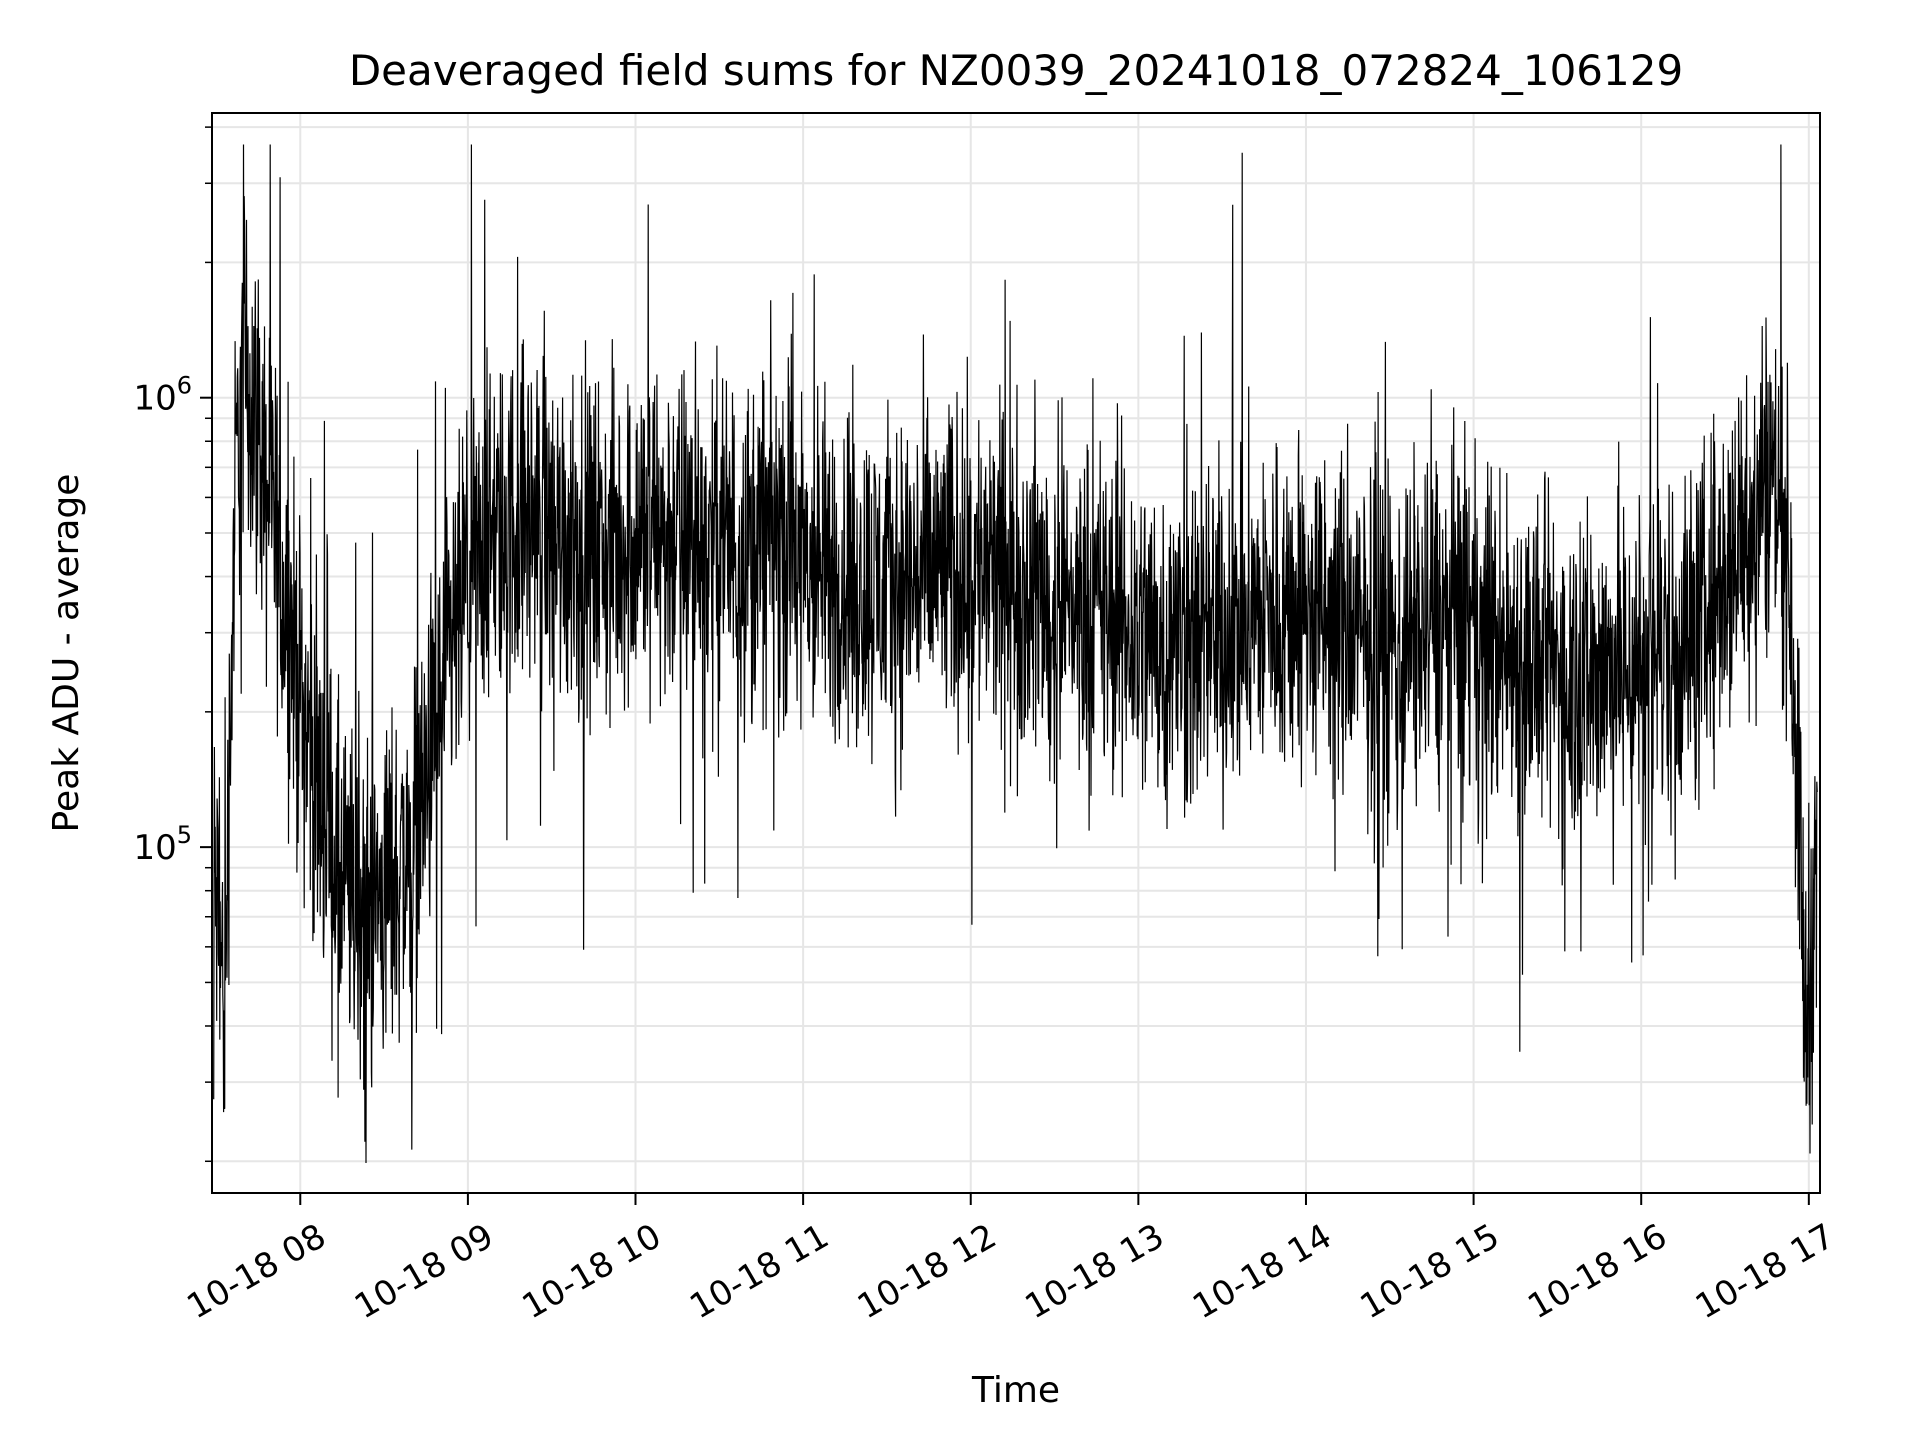 The image size is (1920, 1440). What do you see at coordinates (592, 1271) in the screenshot?
I see `x-tick-label: 10-18 10` at bounding box center [592, 1271].